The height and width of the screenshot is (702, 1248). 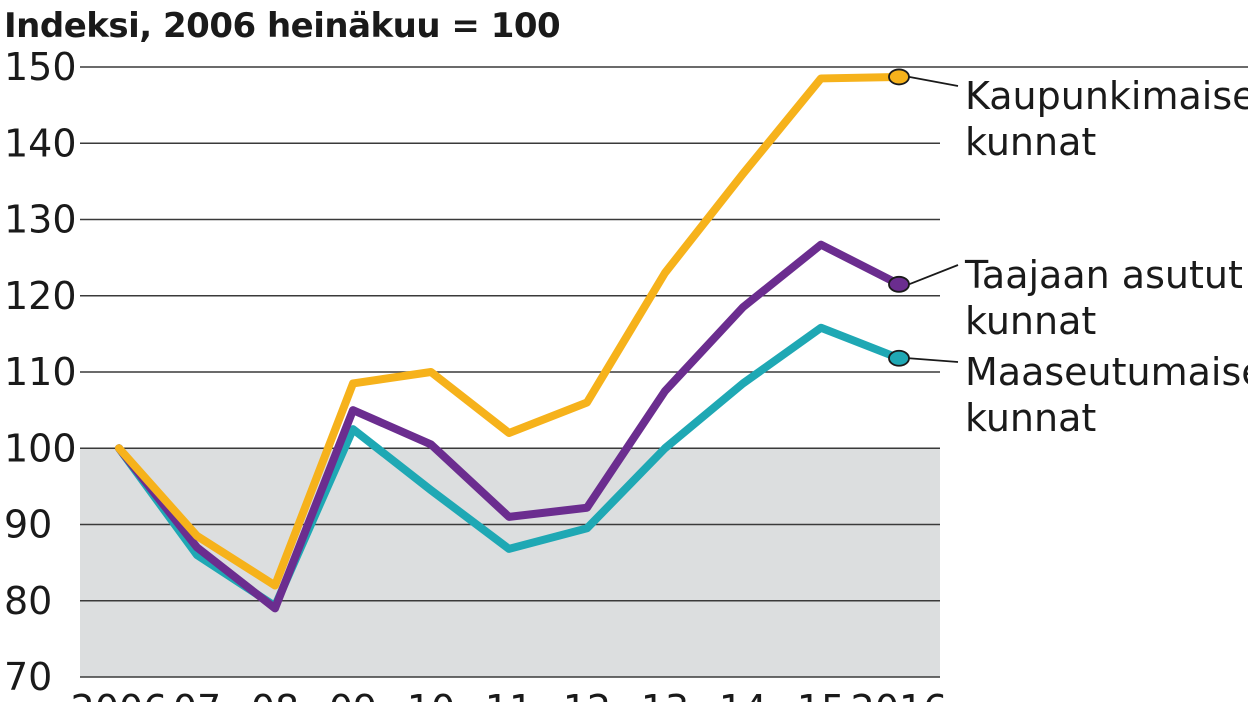 What do you see at coordinates (28, 601) in the screenshot?
I see `y-tick-label: 80` at bounding box center [28, 601].